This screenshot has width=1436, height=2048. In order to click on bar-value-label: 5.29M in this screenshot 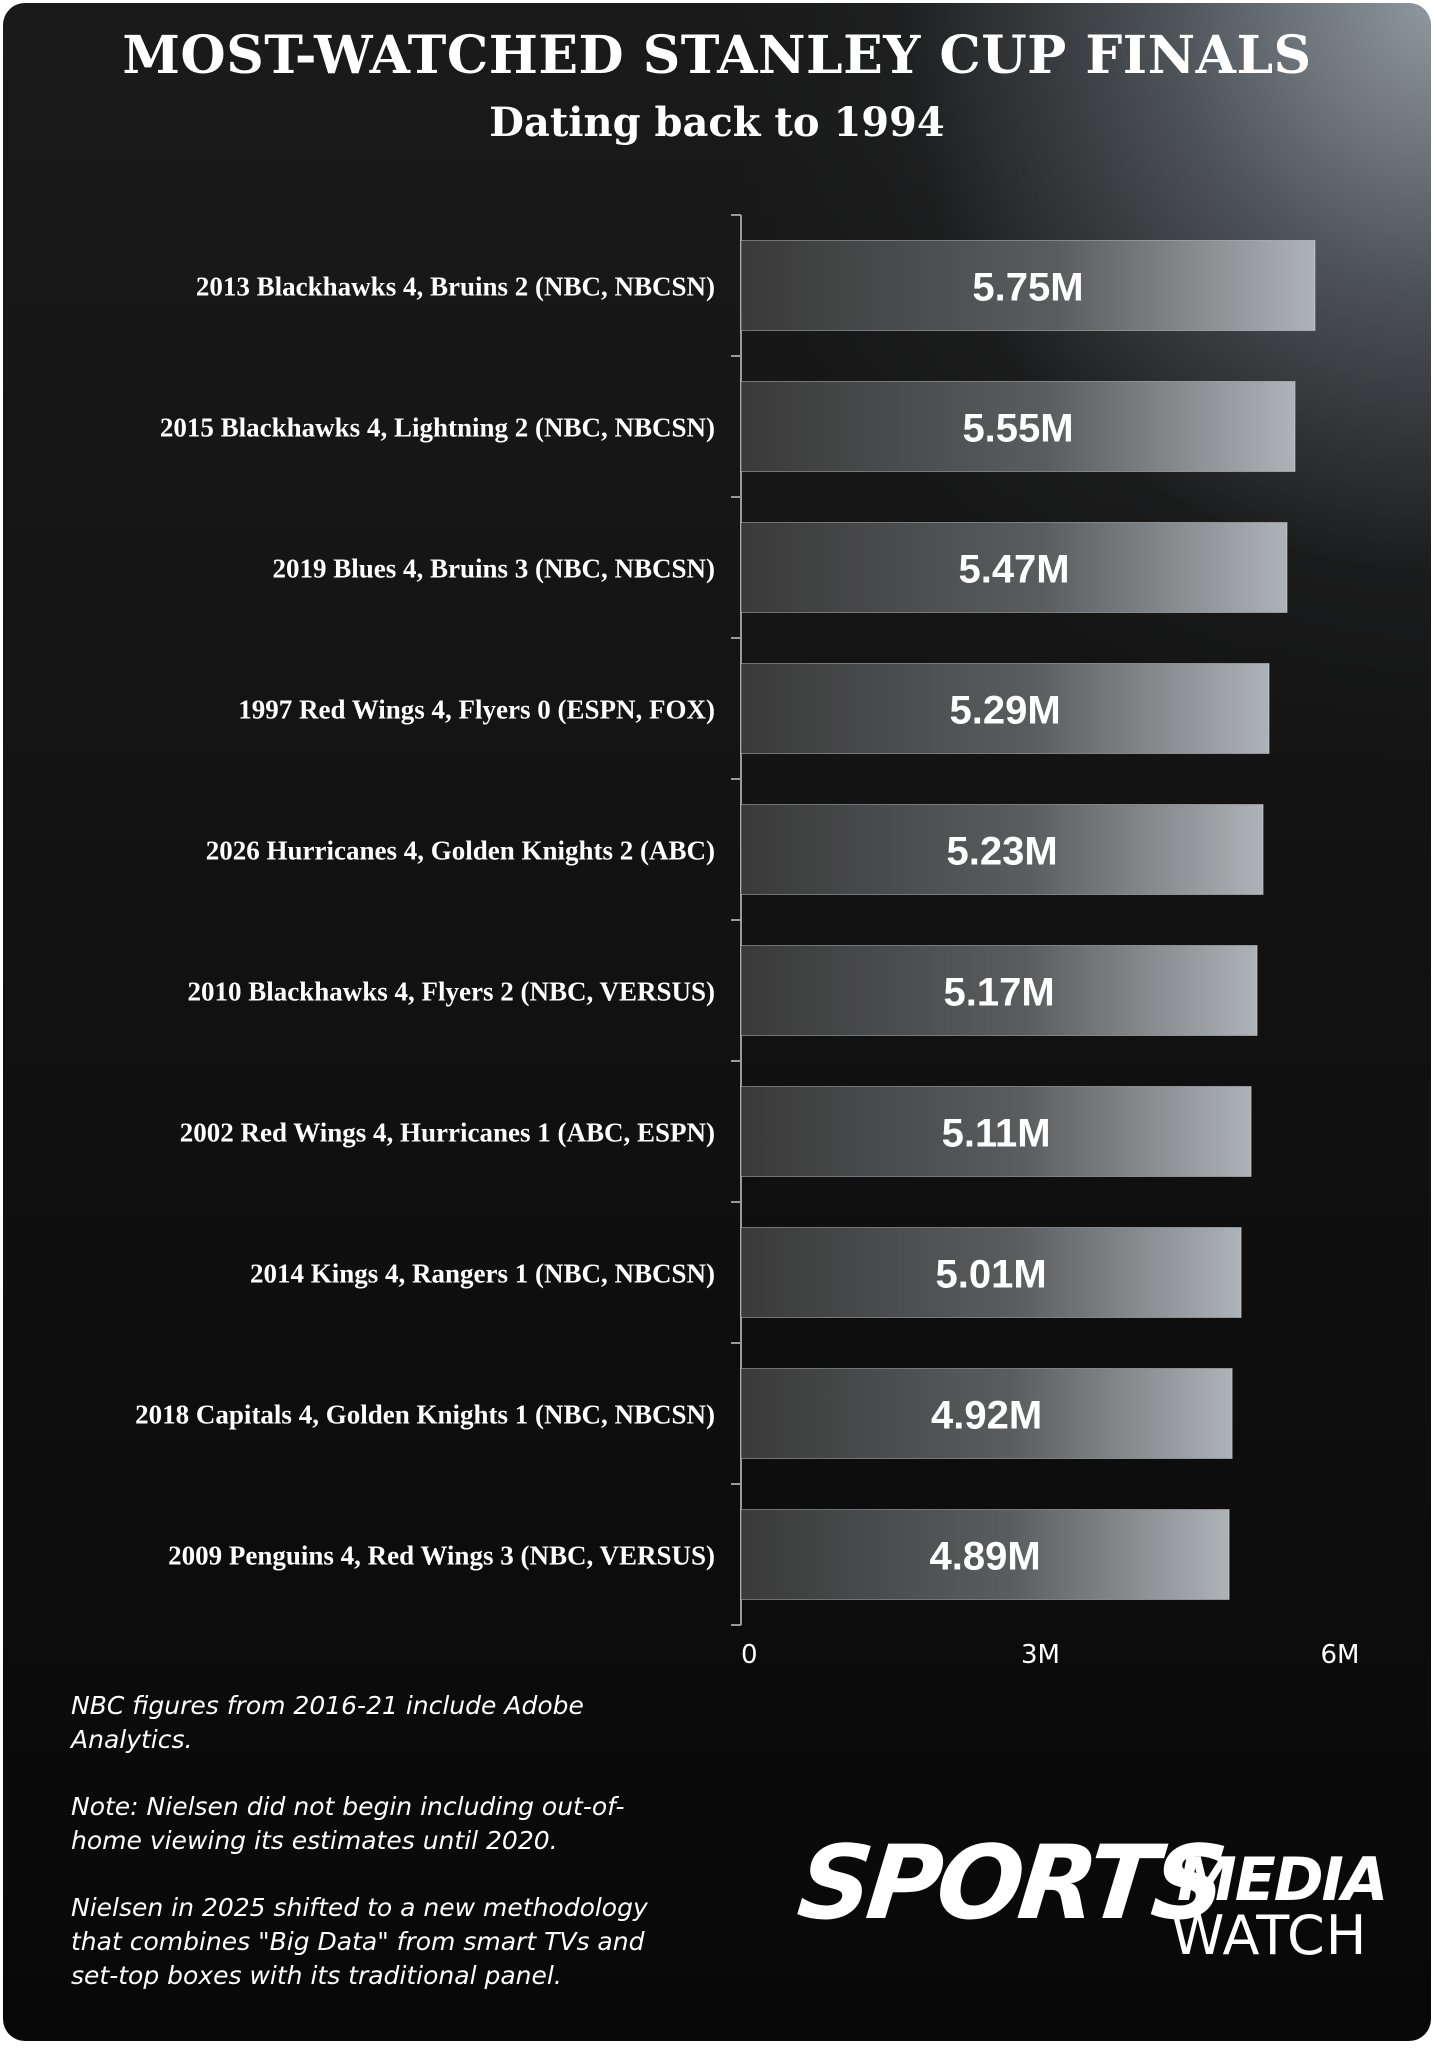, I will do `click(1004, 711)`.